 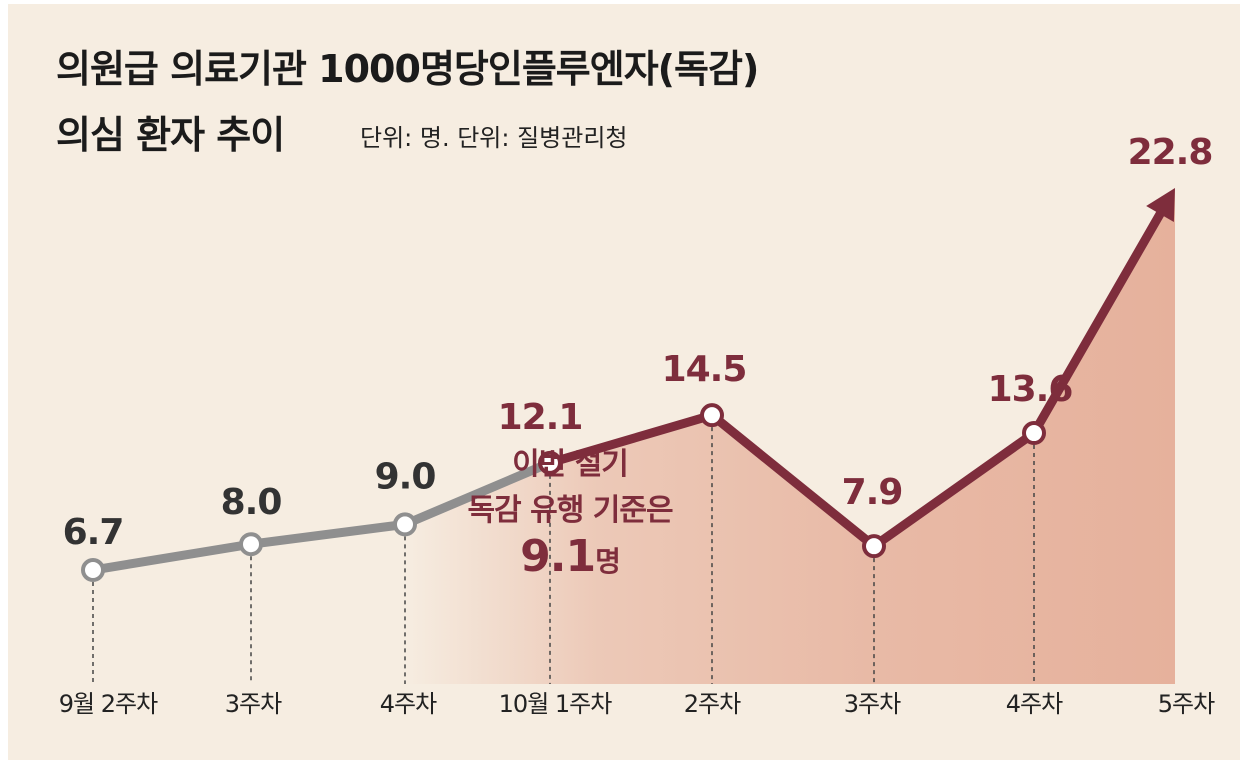 I want to click on data-label: 22.8, so click(x=1170, y=152).